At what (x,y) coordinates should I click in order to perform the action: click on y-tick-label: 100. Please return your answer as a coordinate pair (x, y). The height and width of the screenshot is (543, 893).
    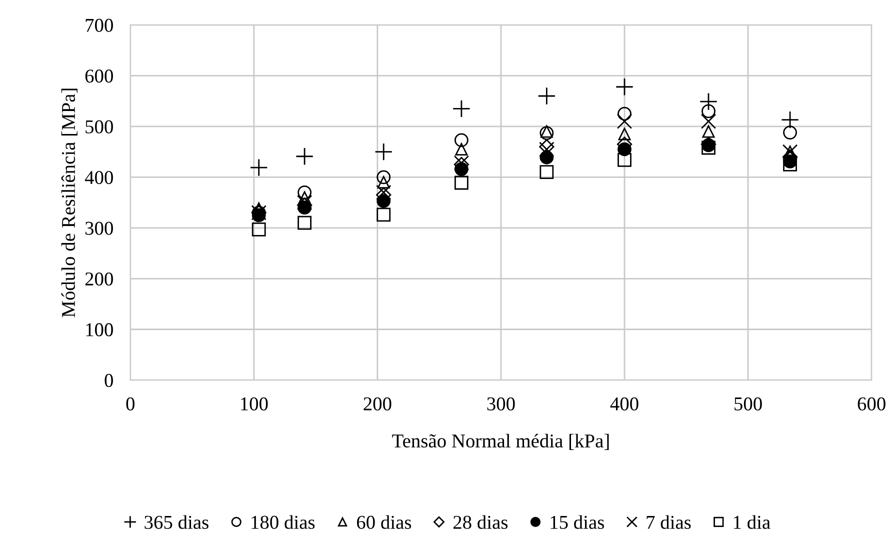
    Looking at the image, I should click on (99, 329).